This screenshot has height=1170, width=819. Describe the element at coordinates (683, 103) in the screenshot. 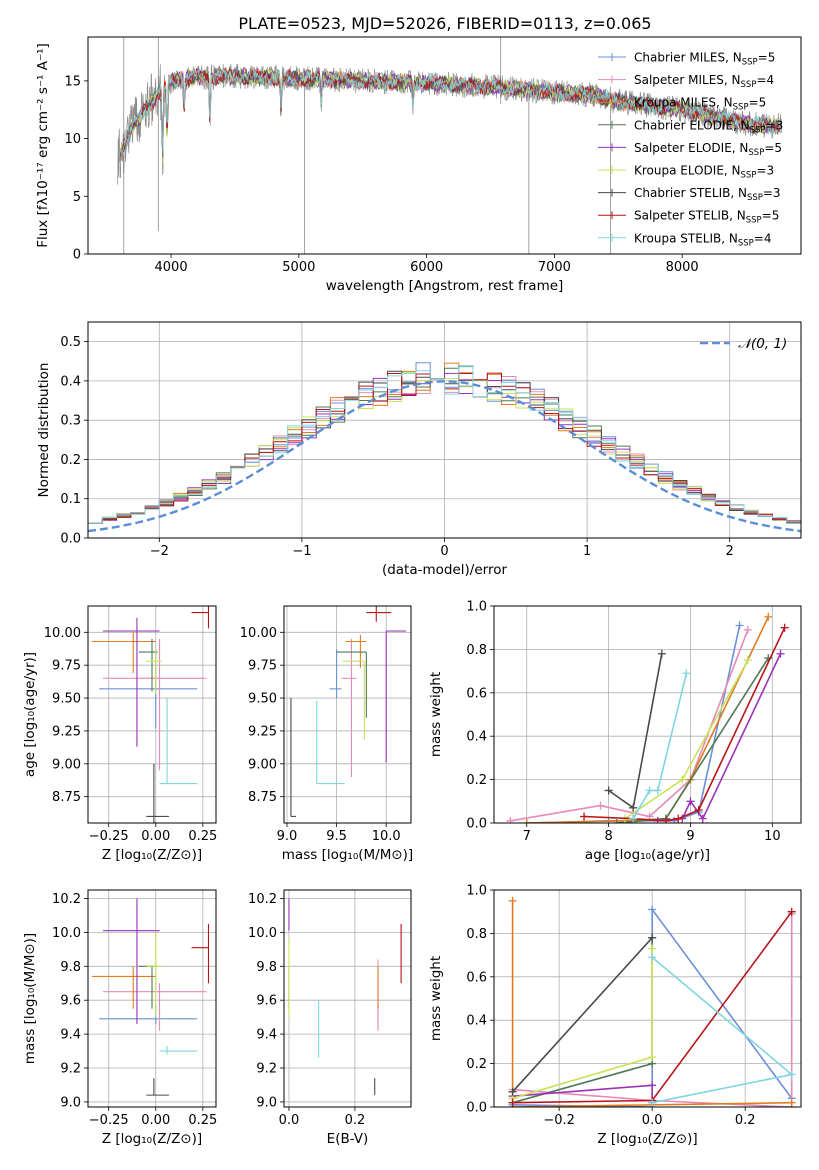

I see `legend-label: Kroupa MILES, N` at that location.